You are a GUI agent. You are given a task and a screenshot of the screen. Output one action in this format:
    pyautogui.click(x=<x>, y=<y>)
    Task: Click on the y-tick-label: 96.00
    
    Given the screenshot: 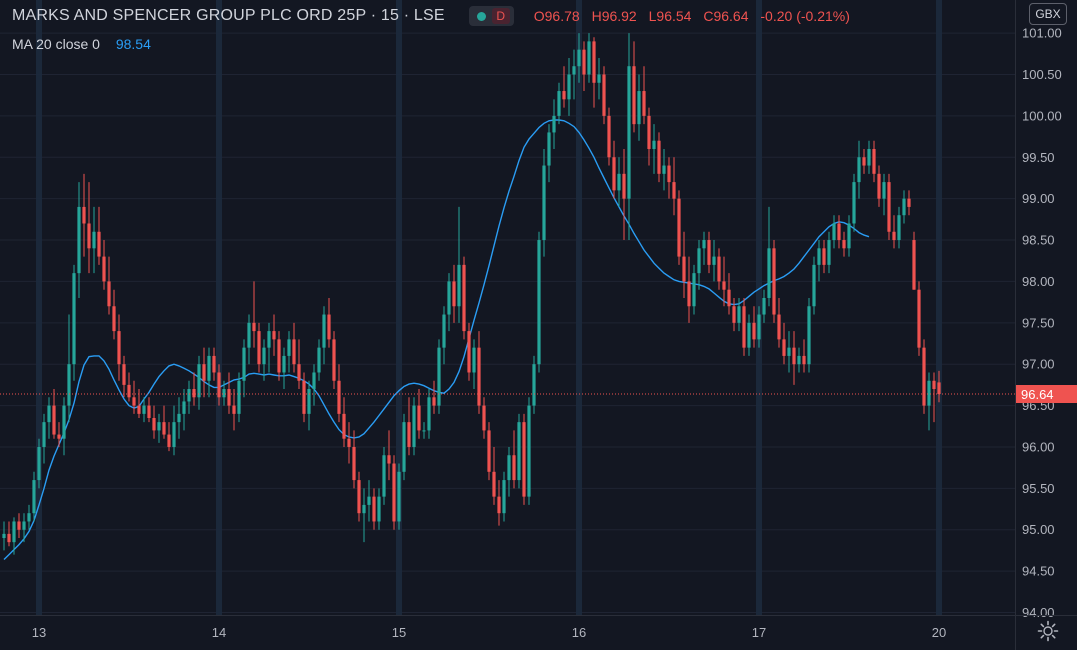 What is the action you would take?
    pyautogui.click(x=1038, y=446)
    